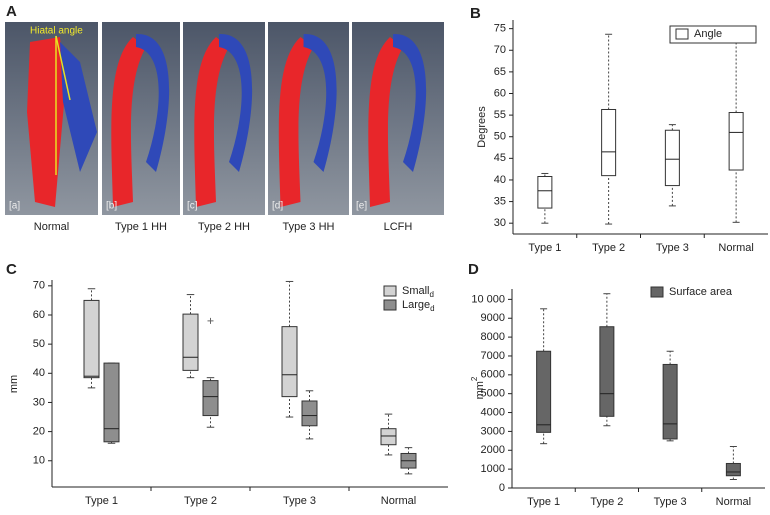  Describe the element at coordinates (474, 378) in the screenshot. I see `y-axis-label-sup: 2` at that location.